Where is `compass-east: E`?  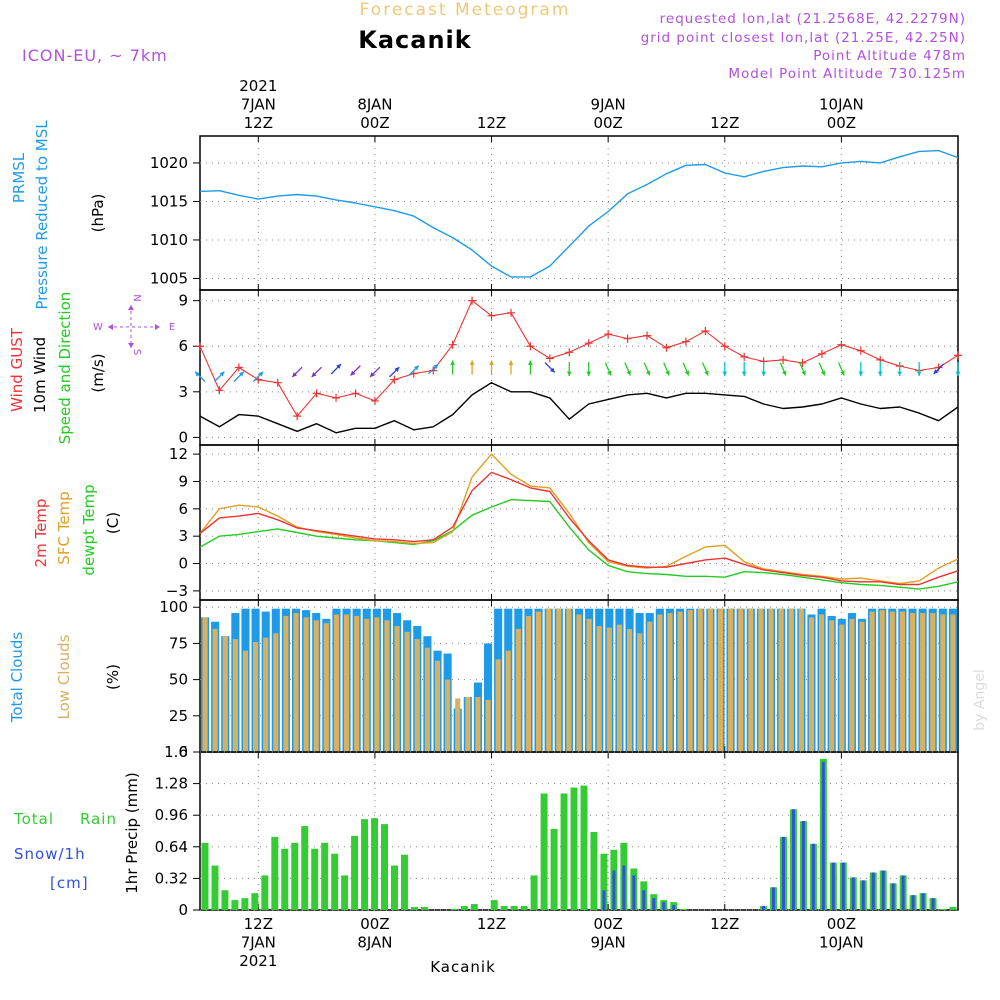 compass-east: E is located at coordinates (172, 327).